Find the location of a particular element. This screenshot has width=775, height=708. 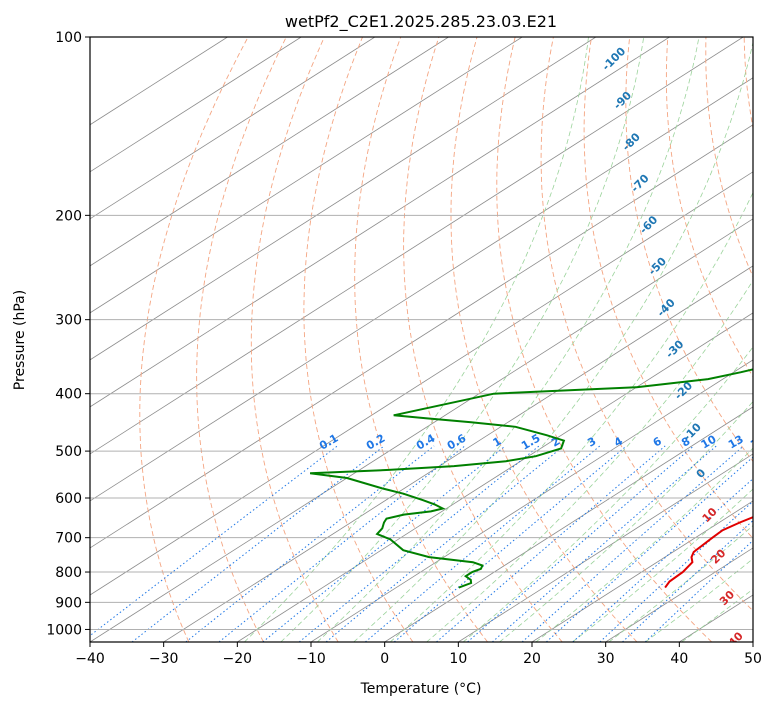

y-tick-label: 700 is located at coordinates (68, 539).